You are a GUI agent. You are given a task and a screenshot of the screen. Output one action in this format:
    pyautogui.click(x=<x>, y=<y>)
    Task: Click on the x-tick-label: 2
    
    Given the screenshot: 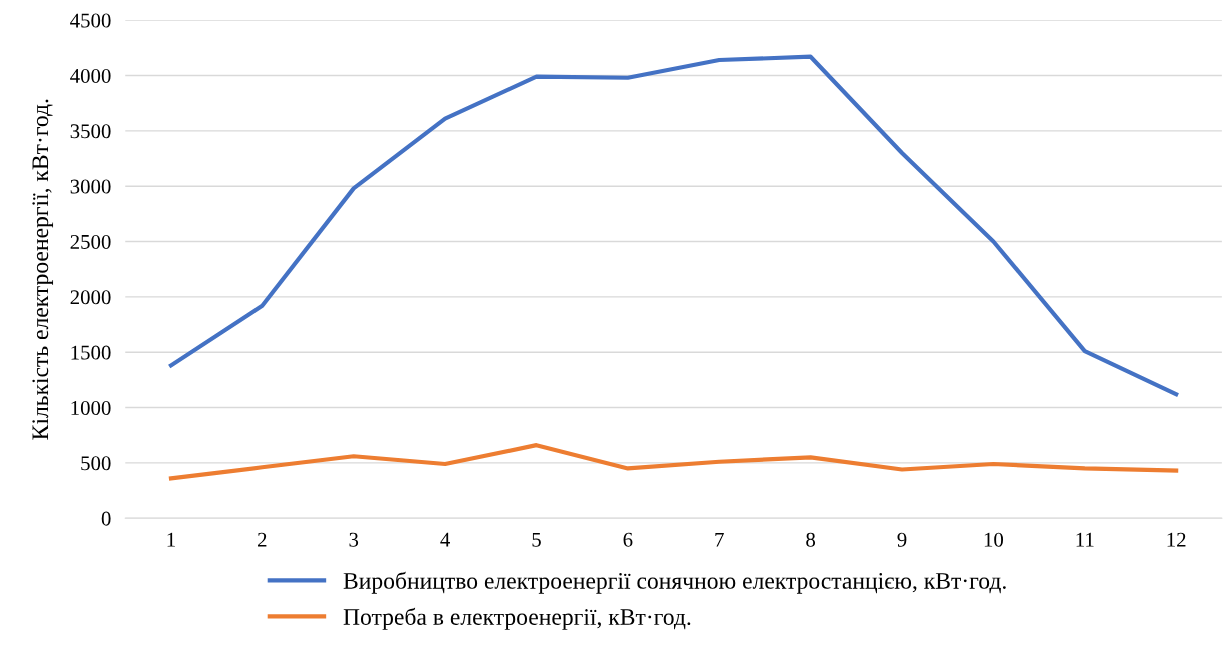 What is the action you would take?
    pyautogui.click(x=262, y=539)
    